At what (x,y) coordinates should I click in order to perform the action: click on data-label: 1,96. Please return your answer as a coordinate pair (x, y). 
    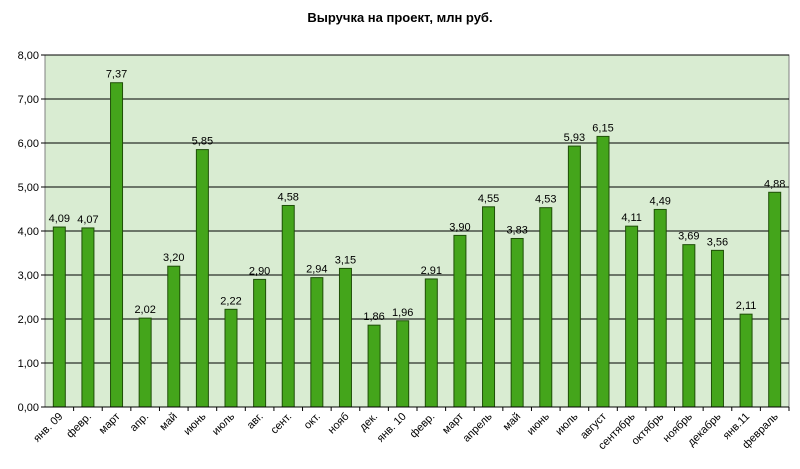
    Looking at the image, I should click on (402, 313).